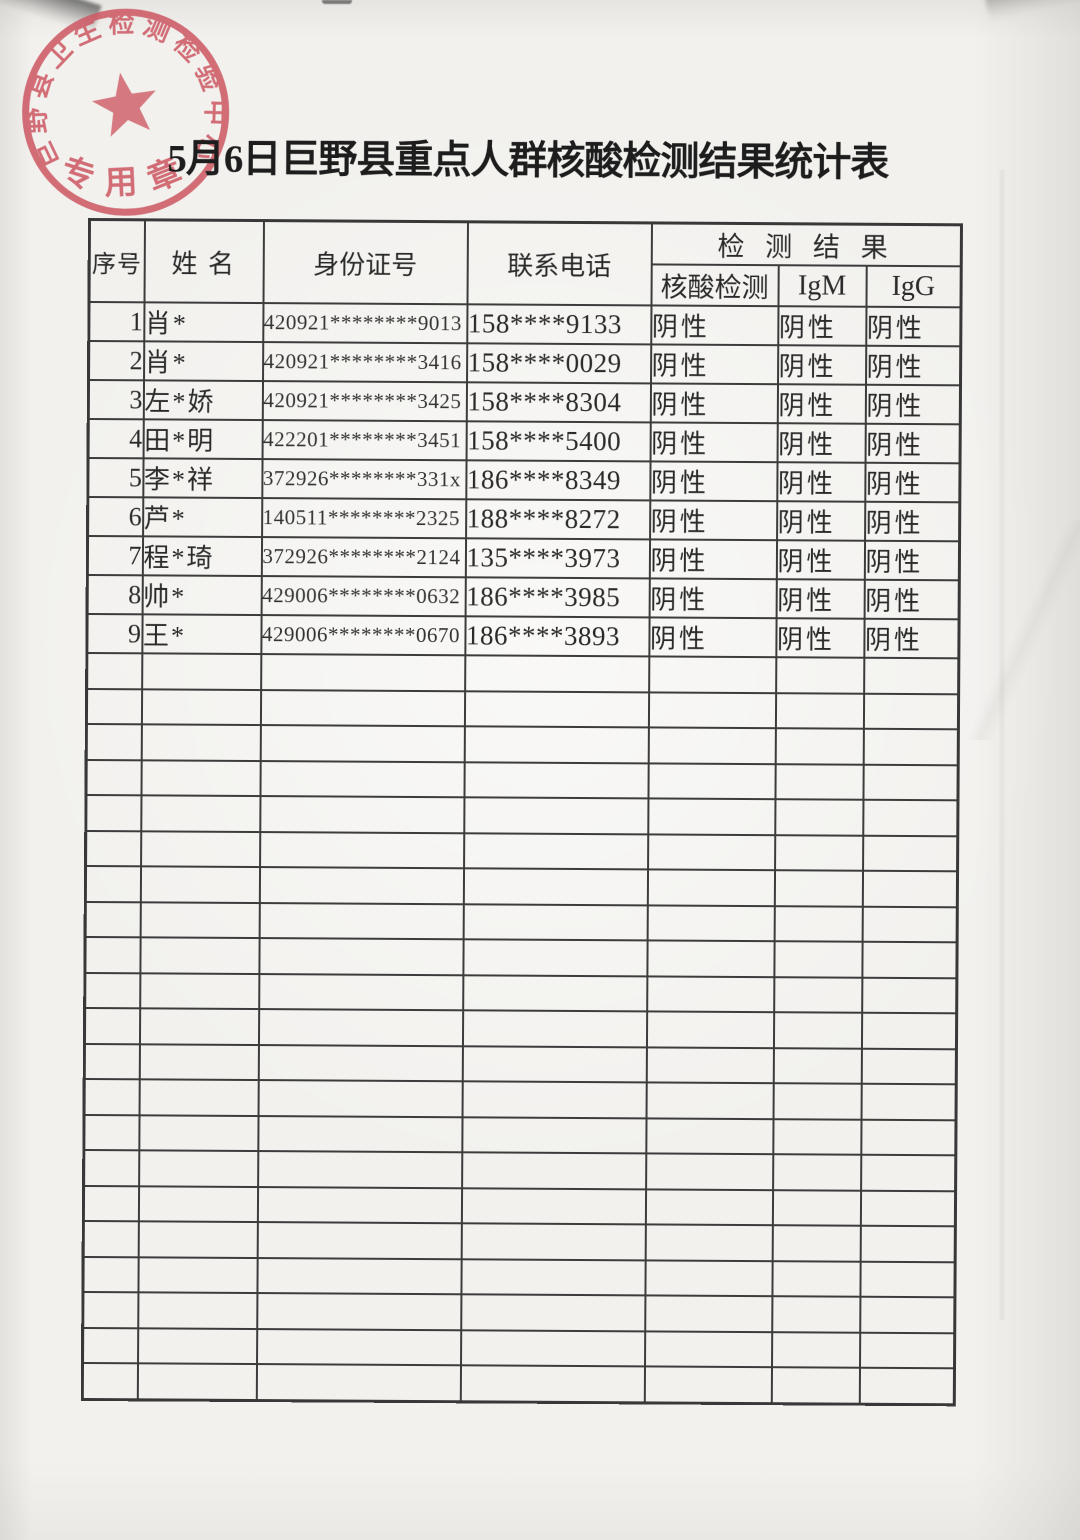 This screenshot has height=1540, width=1080. Describe the element at coordinates (365, 262) in the screenshot. I see `col-header-id-number: 身份证号` at that location.